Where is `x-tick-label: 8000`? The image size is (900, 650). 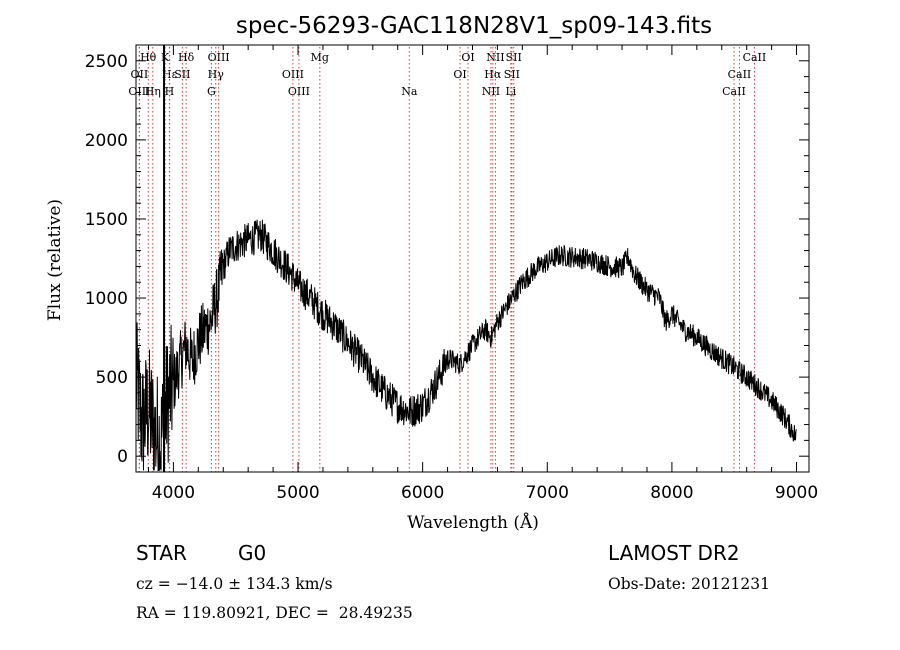 x-tick-label: 8000 is located at coordinates (671, 493).